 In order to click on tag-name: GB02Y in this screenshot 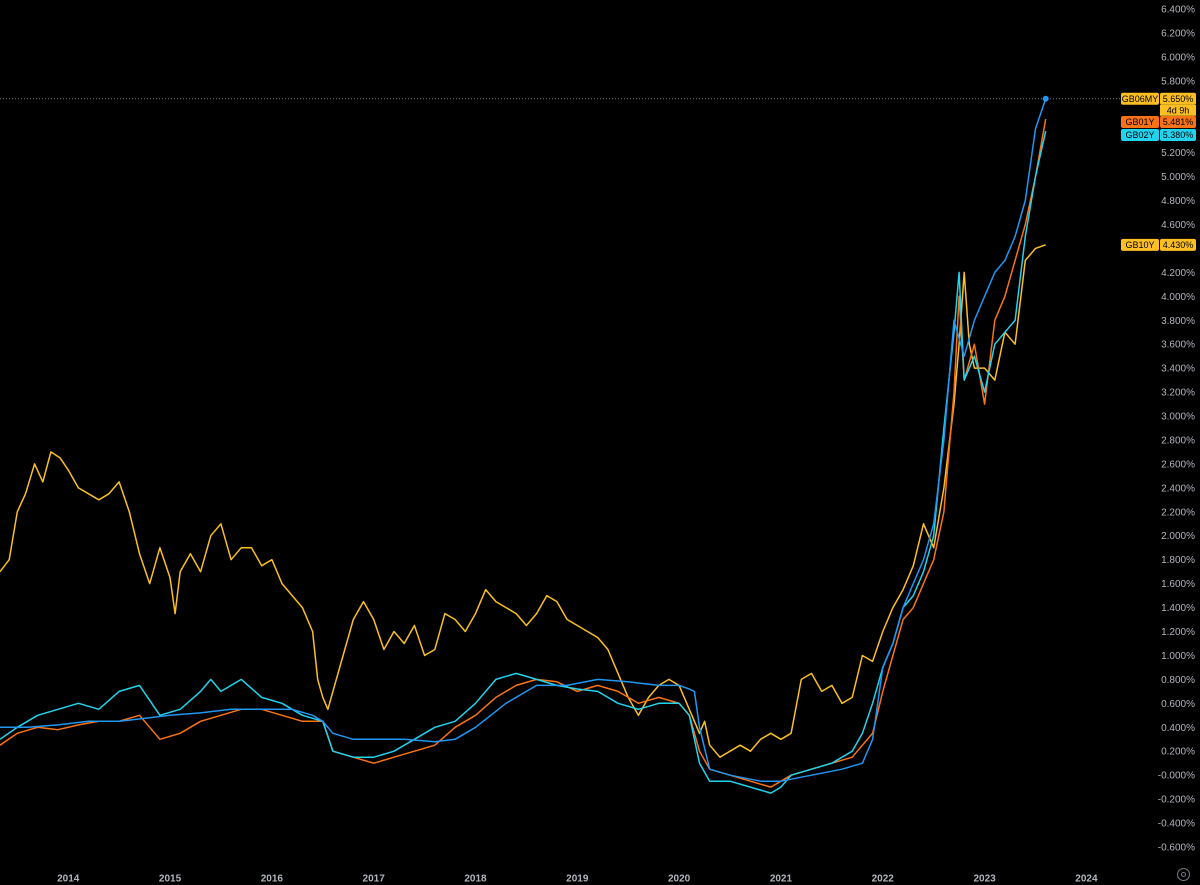, I will do `click(1139, 135)`.